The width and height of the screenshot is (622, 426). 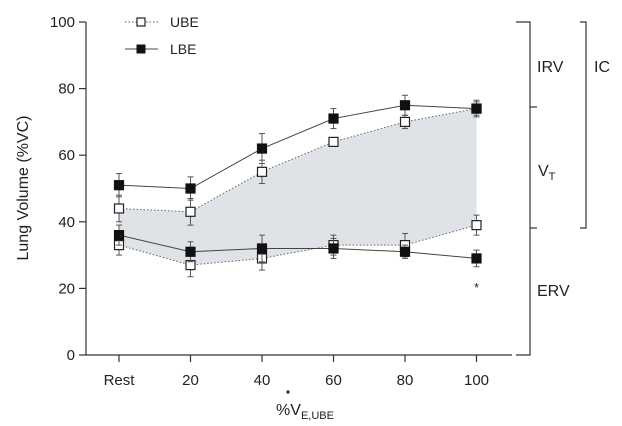 What do you see at coordinates (543, 171) in the screenshot?
I see `vt-label-base: V` at bounding box center [543, 171].